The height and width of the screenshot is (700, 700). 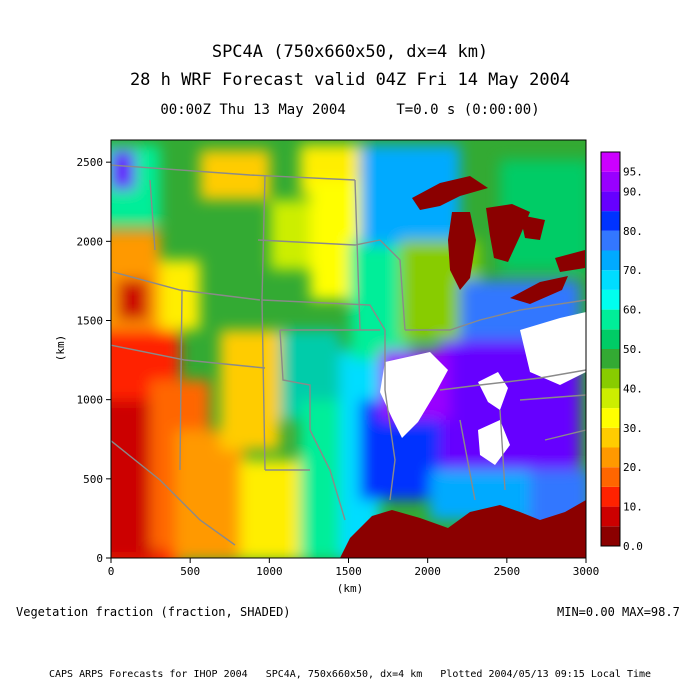 What do you see at coordinates (633, 388) in the screenshot?
I see `colorbar-label: 40.` at bounding box center [633, 388].